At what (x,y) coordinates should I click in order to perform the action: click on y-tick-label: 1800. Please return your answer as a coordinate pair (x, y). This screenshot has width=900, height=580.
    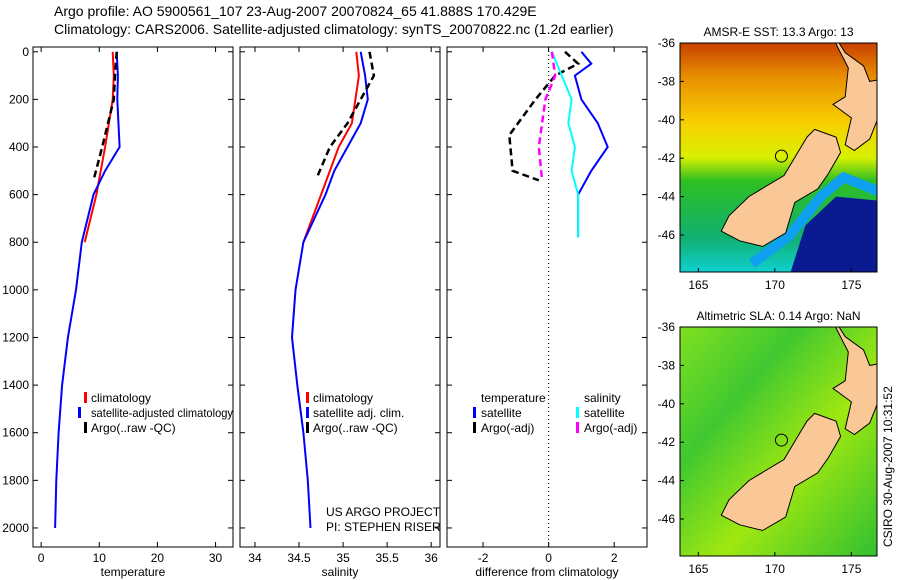
    Looking at the image, I should click on (15, 480).